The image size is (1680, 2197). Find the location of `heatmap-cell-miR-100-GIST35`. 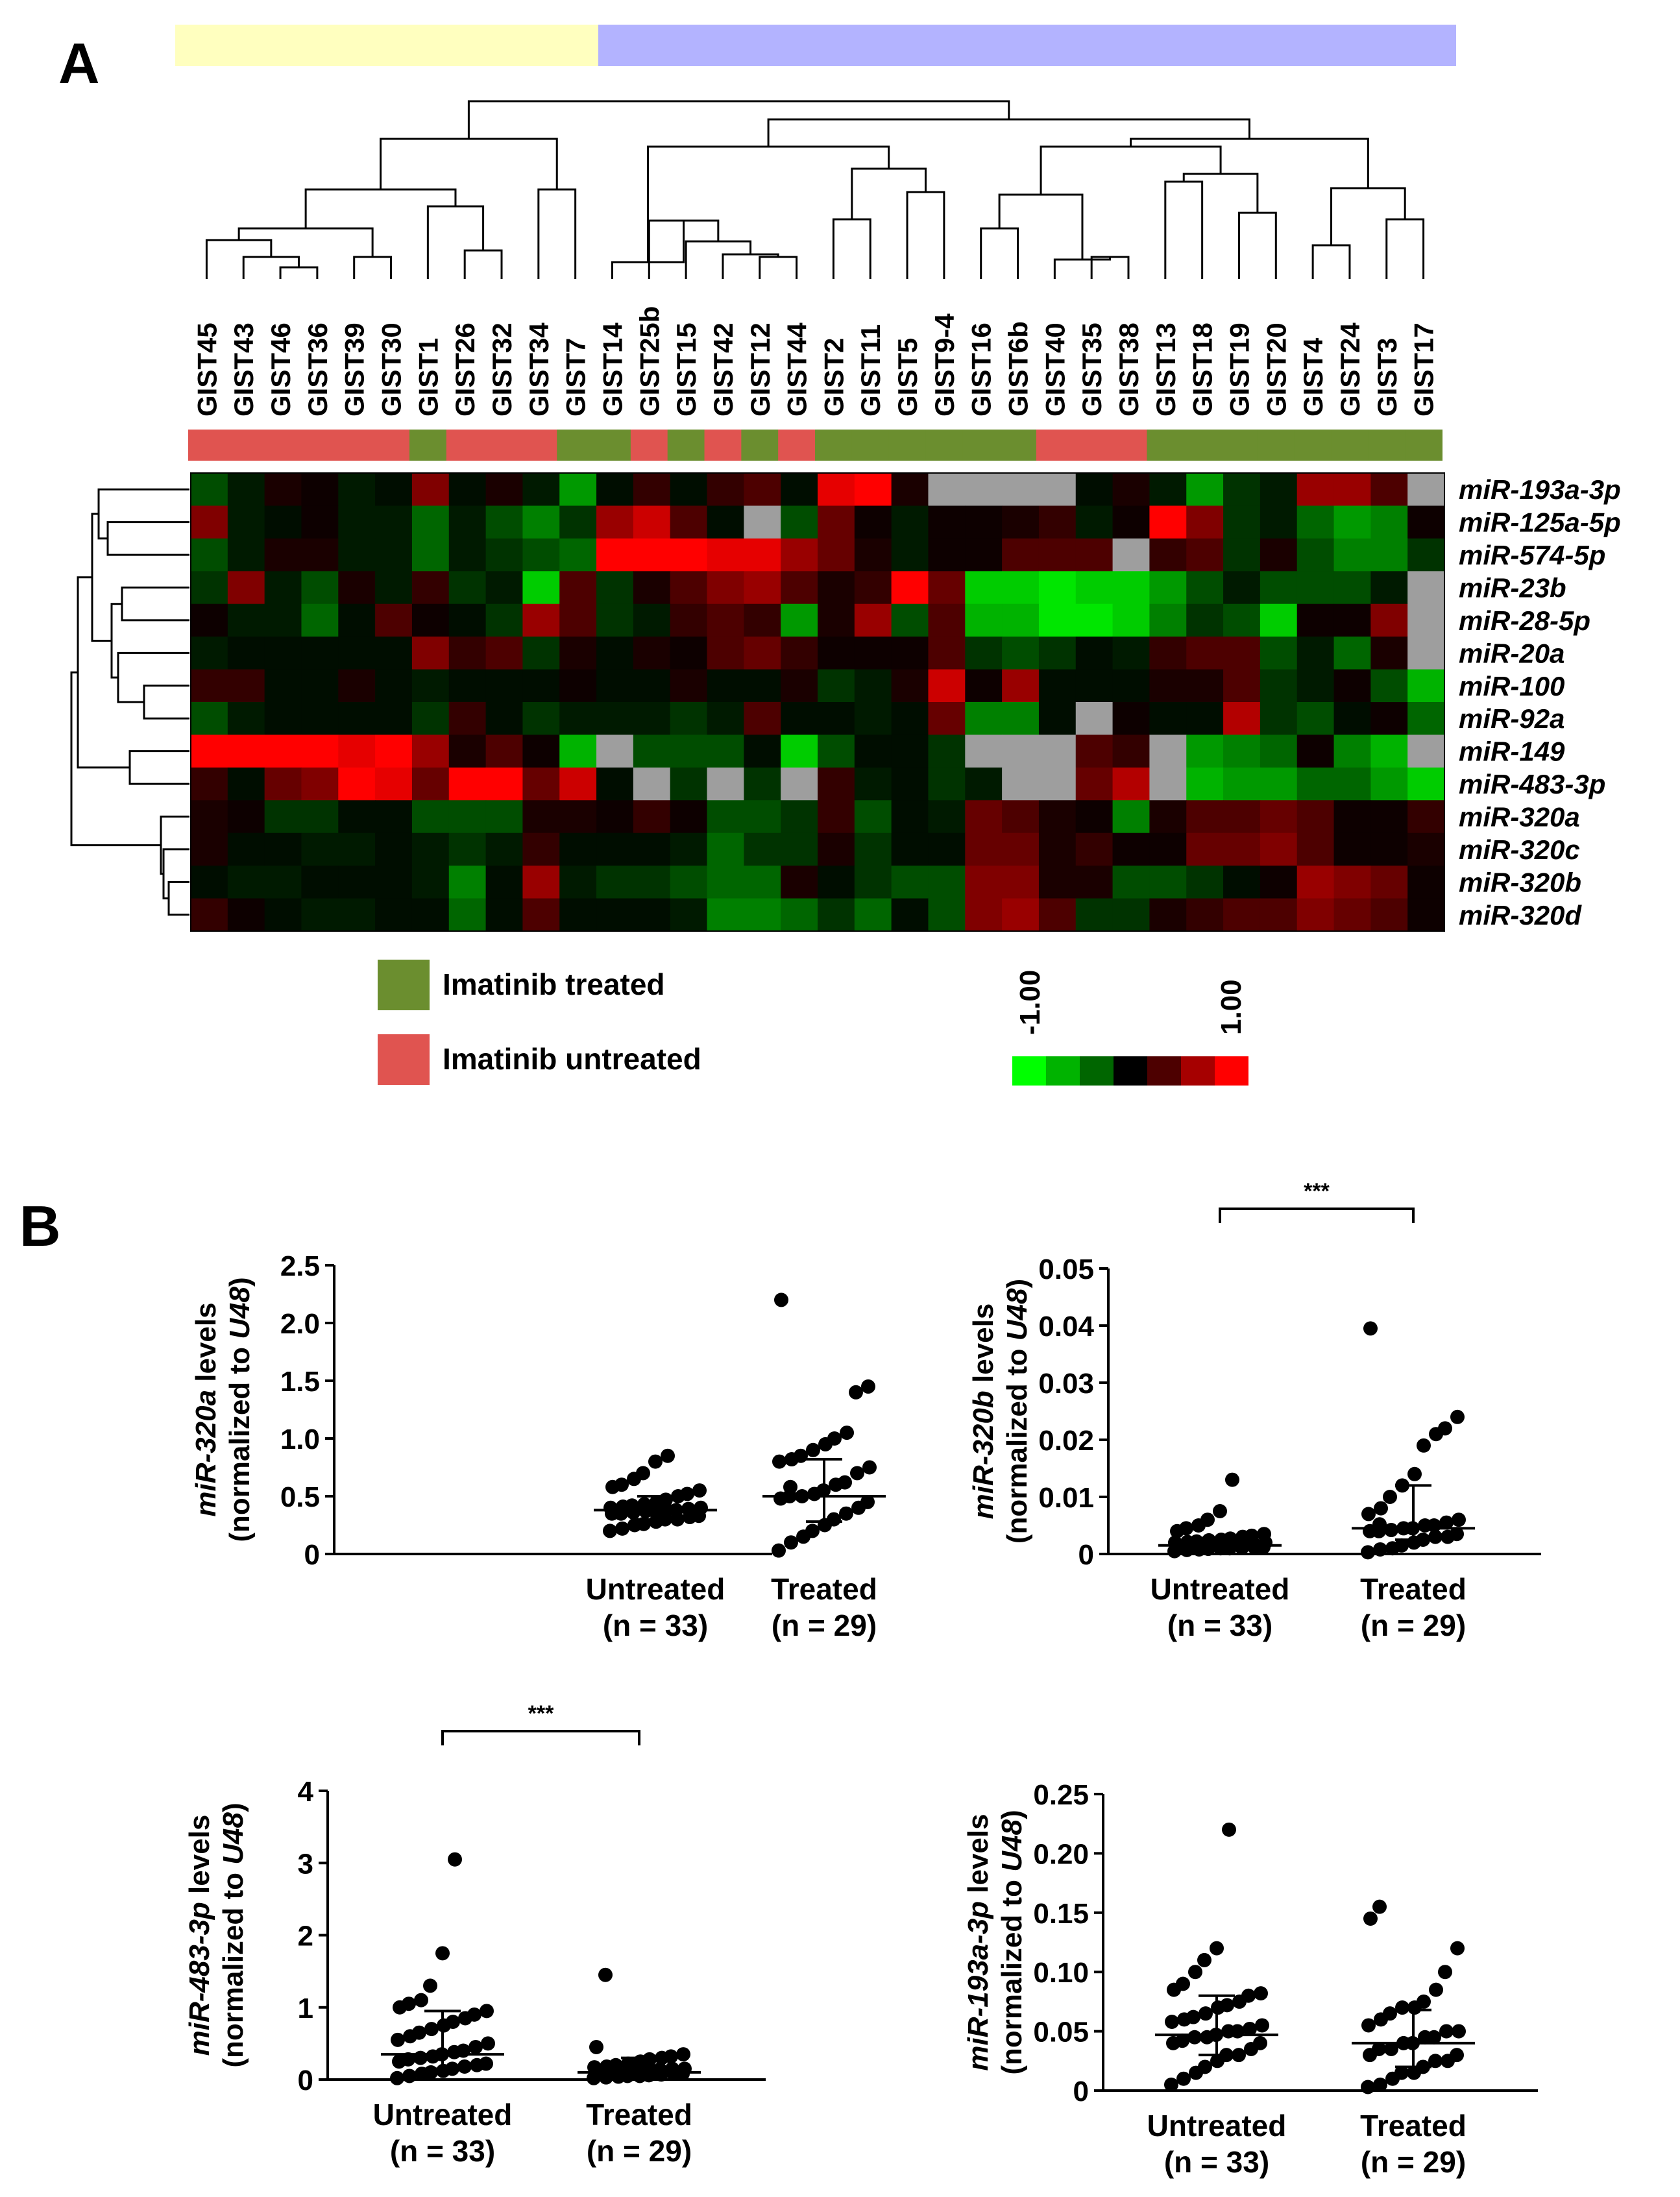

heatmap-cell-miR-100-GIST35 is located at coordinates (1094, 686).